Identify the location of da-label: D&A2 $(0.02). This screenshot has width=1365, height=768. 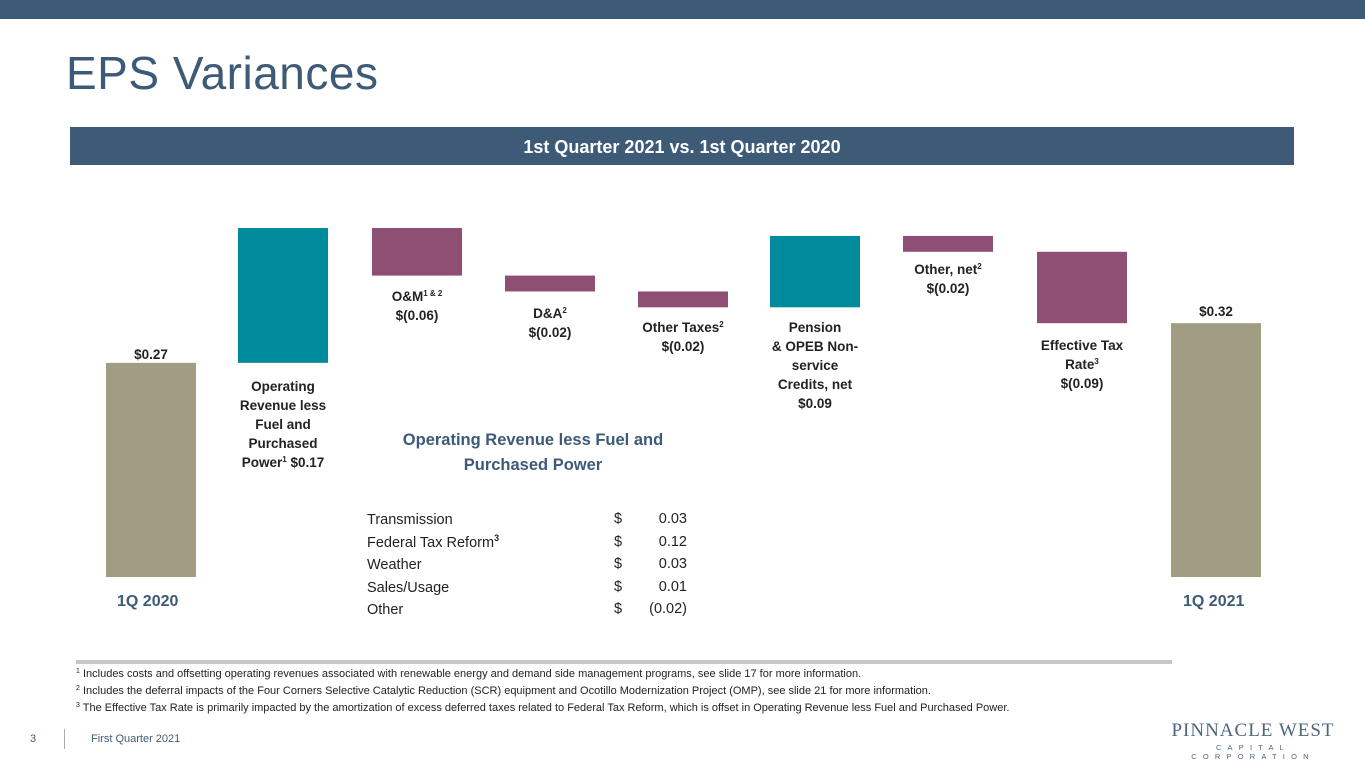
(550, 323).